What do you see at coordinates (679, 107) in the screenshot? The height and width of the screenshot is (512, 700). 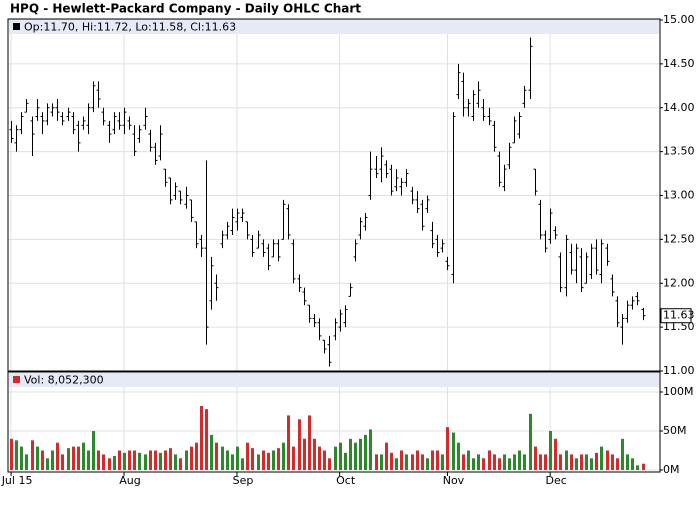 I see `y-tick-label: 14.00` at bounding box center [679, 107].